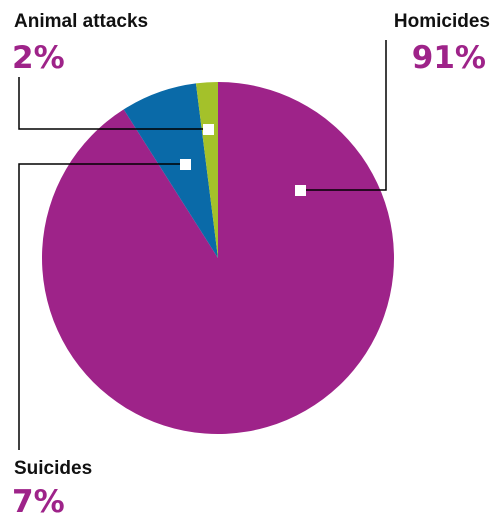 The image size is (498, 518). What do you see at coordinates (185, 164) in the screenshot?
I see `marker-suicides` at bounding box center [185, 164].